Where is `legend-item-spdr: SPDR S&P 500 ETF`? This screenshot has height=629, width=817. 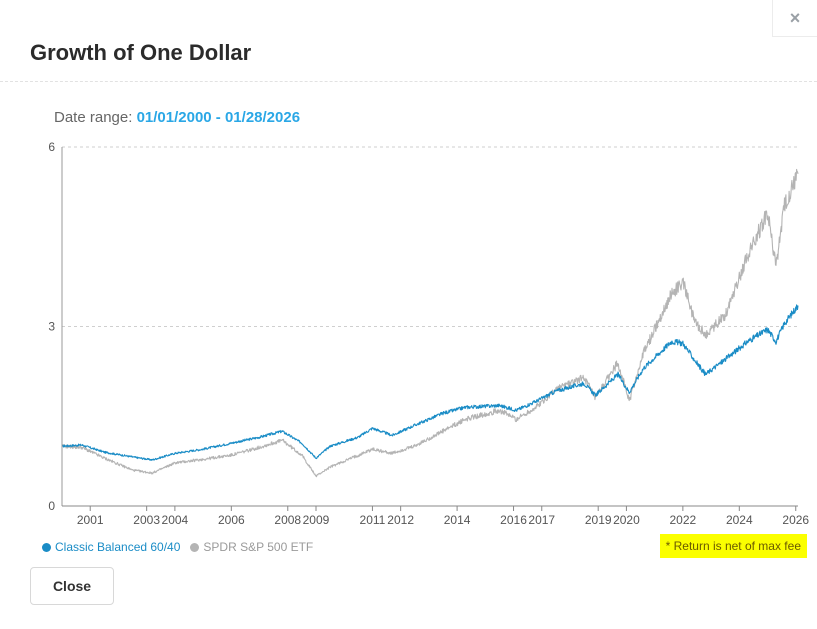
legend-item-spdr: SPDR S&P 500 ETF is located at coordinates (251, 547).